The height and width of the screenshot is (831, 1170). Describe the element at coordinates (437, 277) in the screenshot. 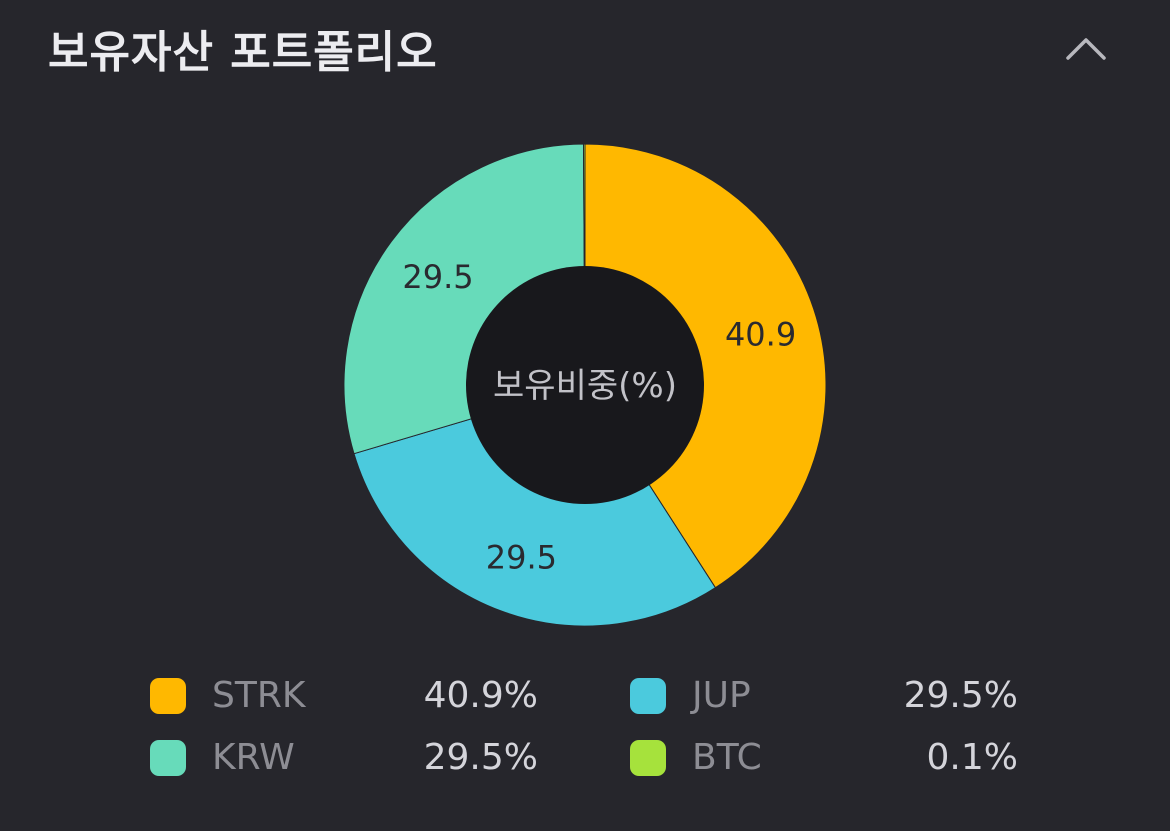

I see `slice-label-krw: 29.5` at that location.